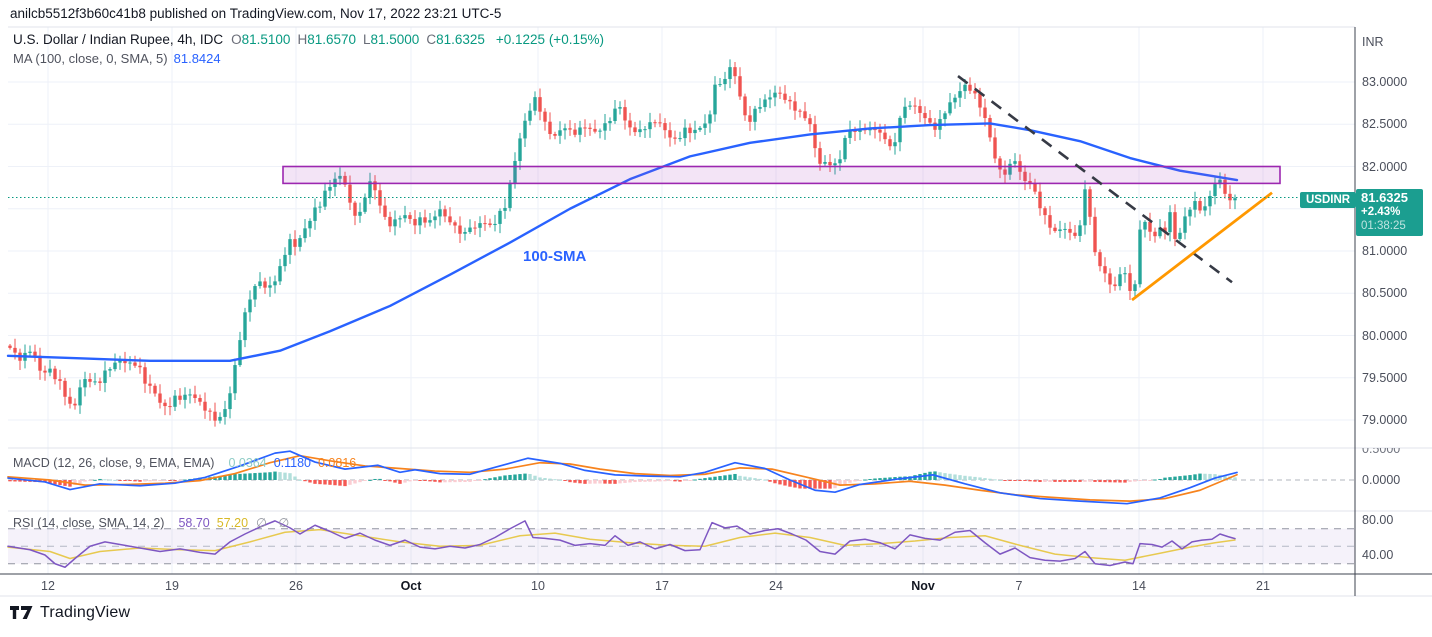  Describe the element at coordinates (1385, 420) in the screenshot. I see `price-axis-label: 79.0000` at that location.